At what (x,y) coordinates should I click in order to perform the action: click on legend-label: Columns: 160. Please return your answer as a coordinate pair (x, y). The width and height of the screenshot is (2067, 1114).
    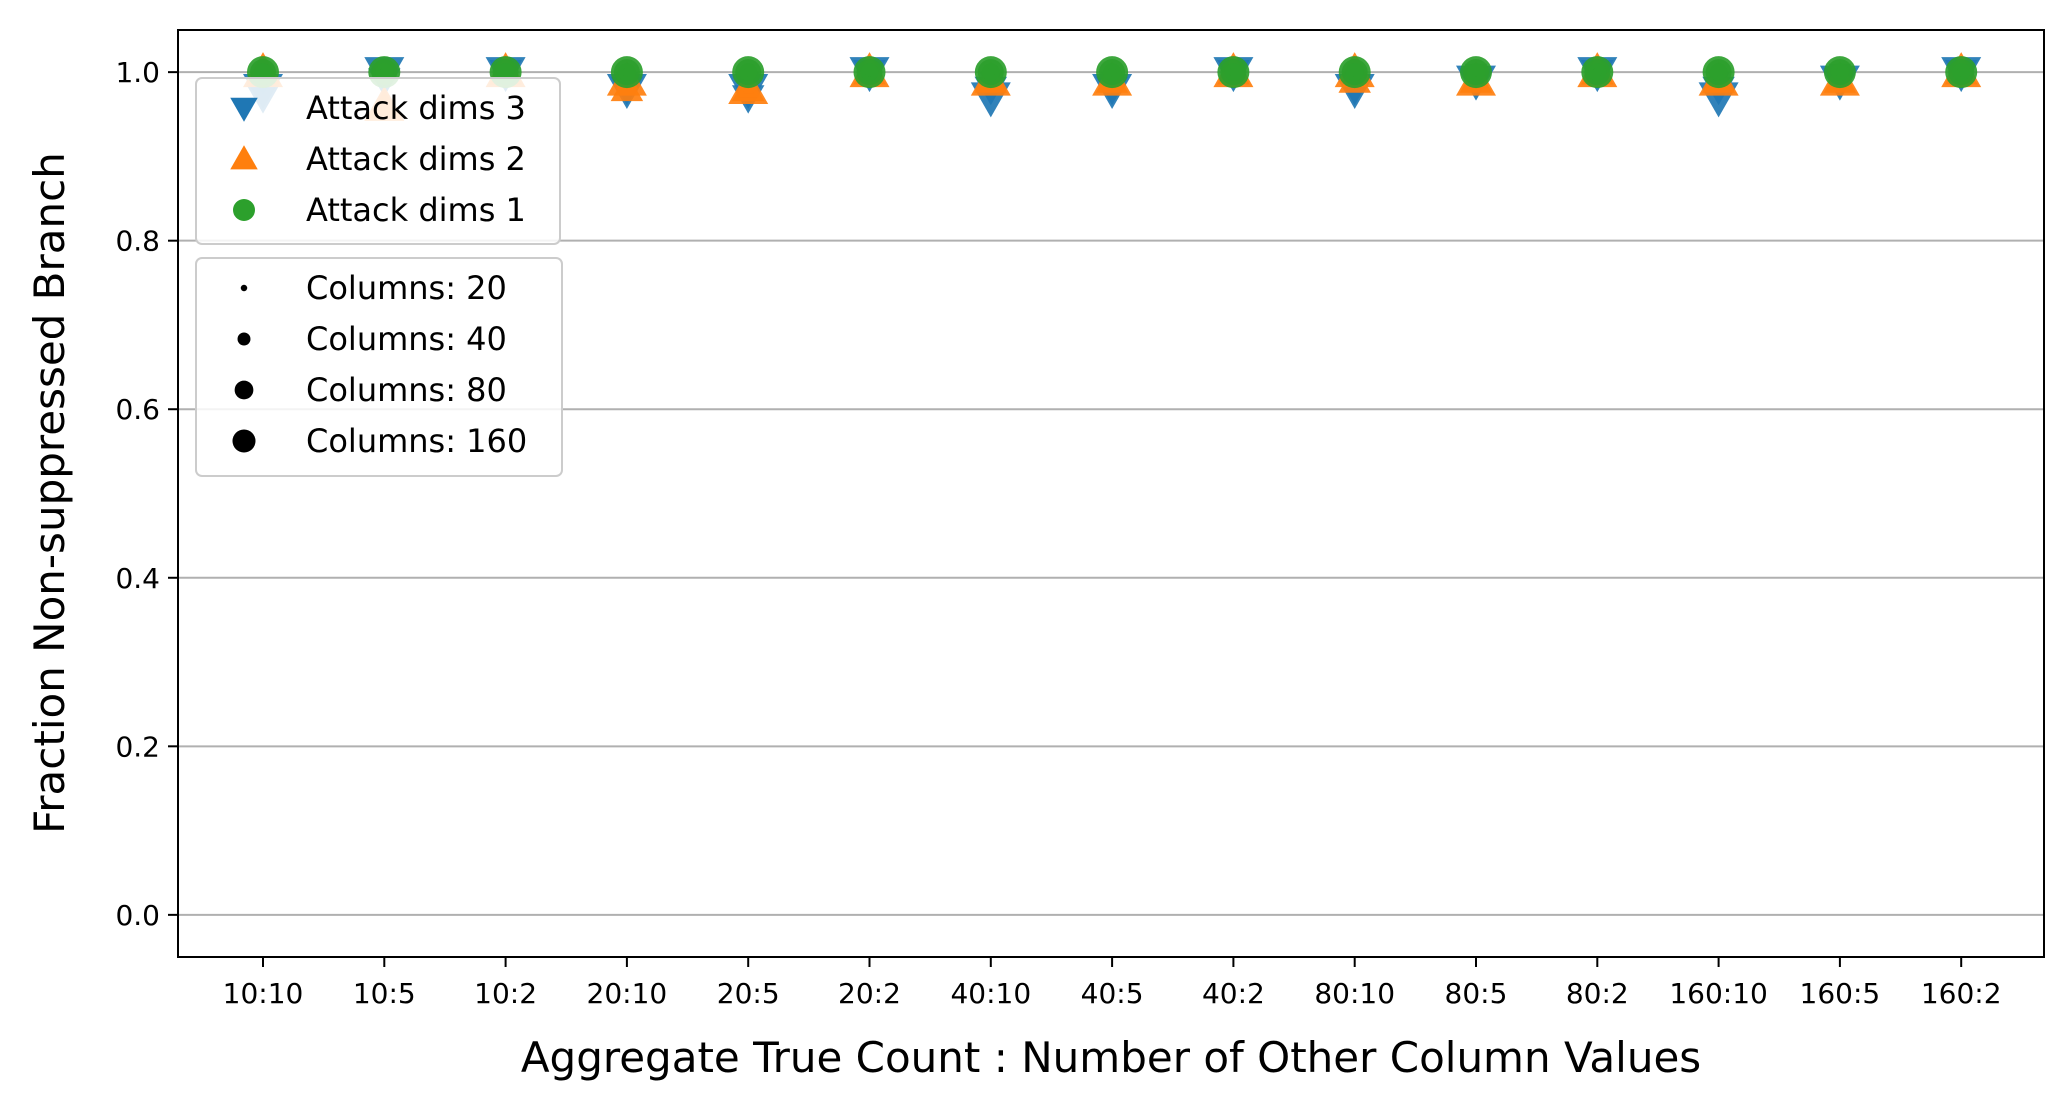
    Looking at the image, I should click on (416, 441).